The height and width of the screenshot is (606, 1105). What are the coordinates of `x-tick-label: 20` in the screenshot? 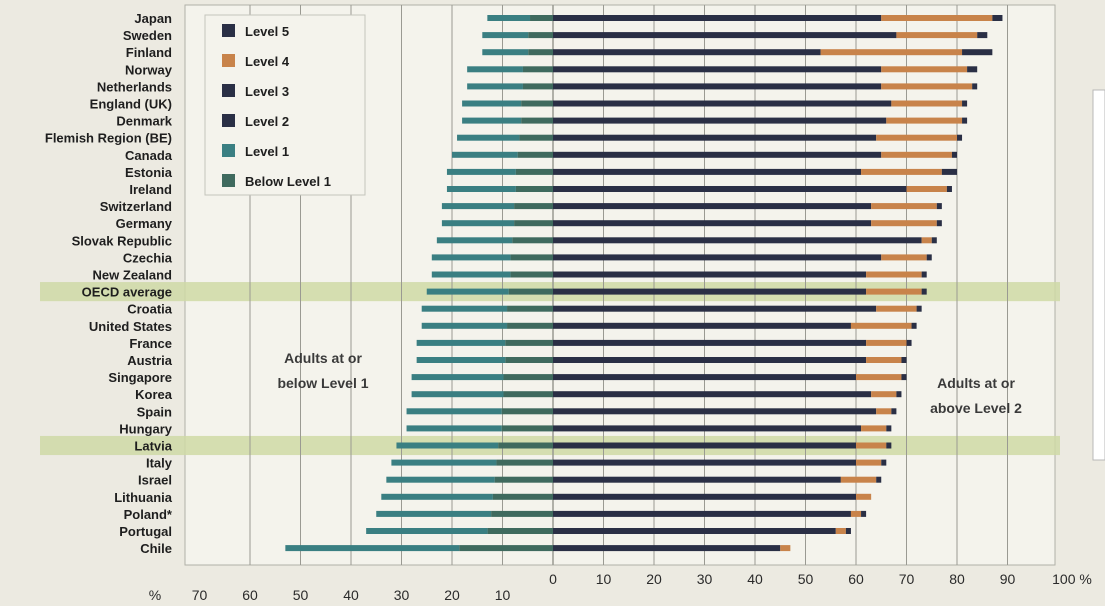 It's located at (452, 595).